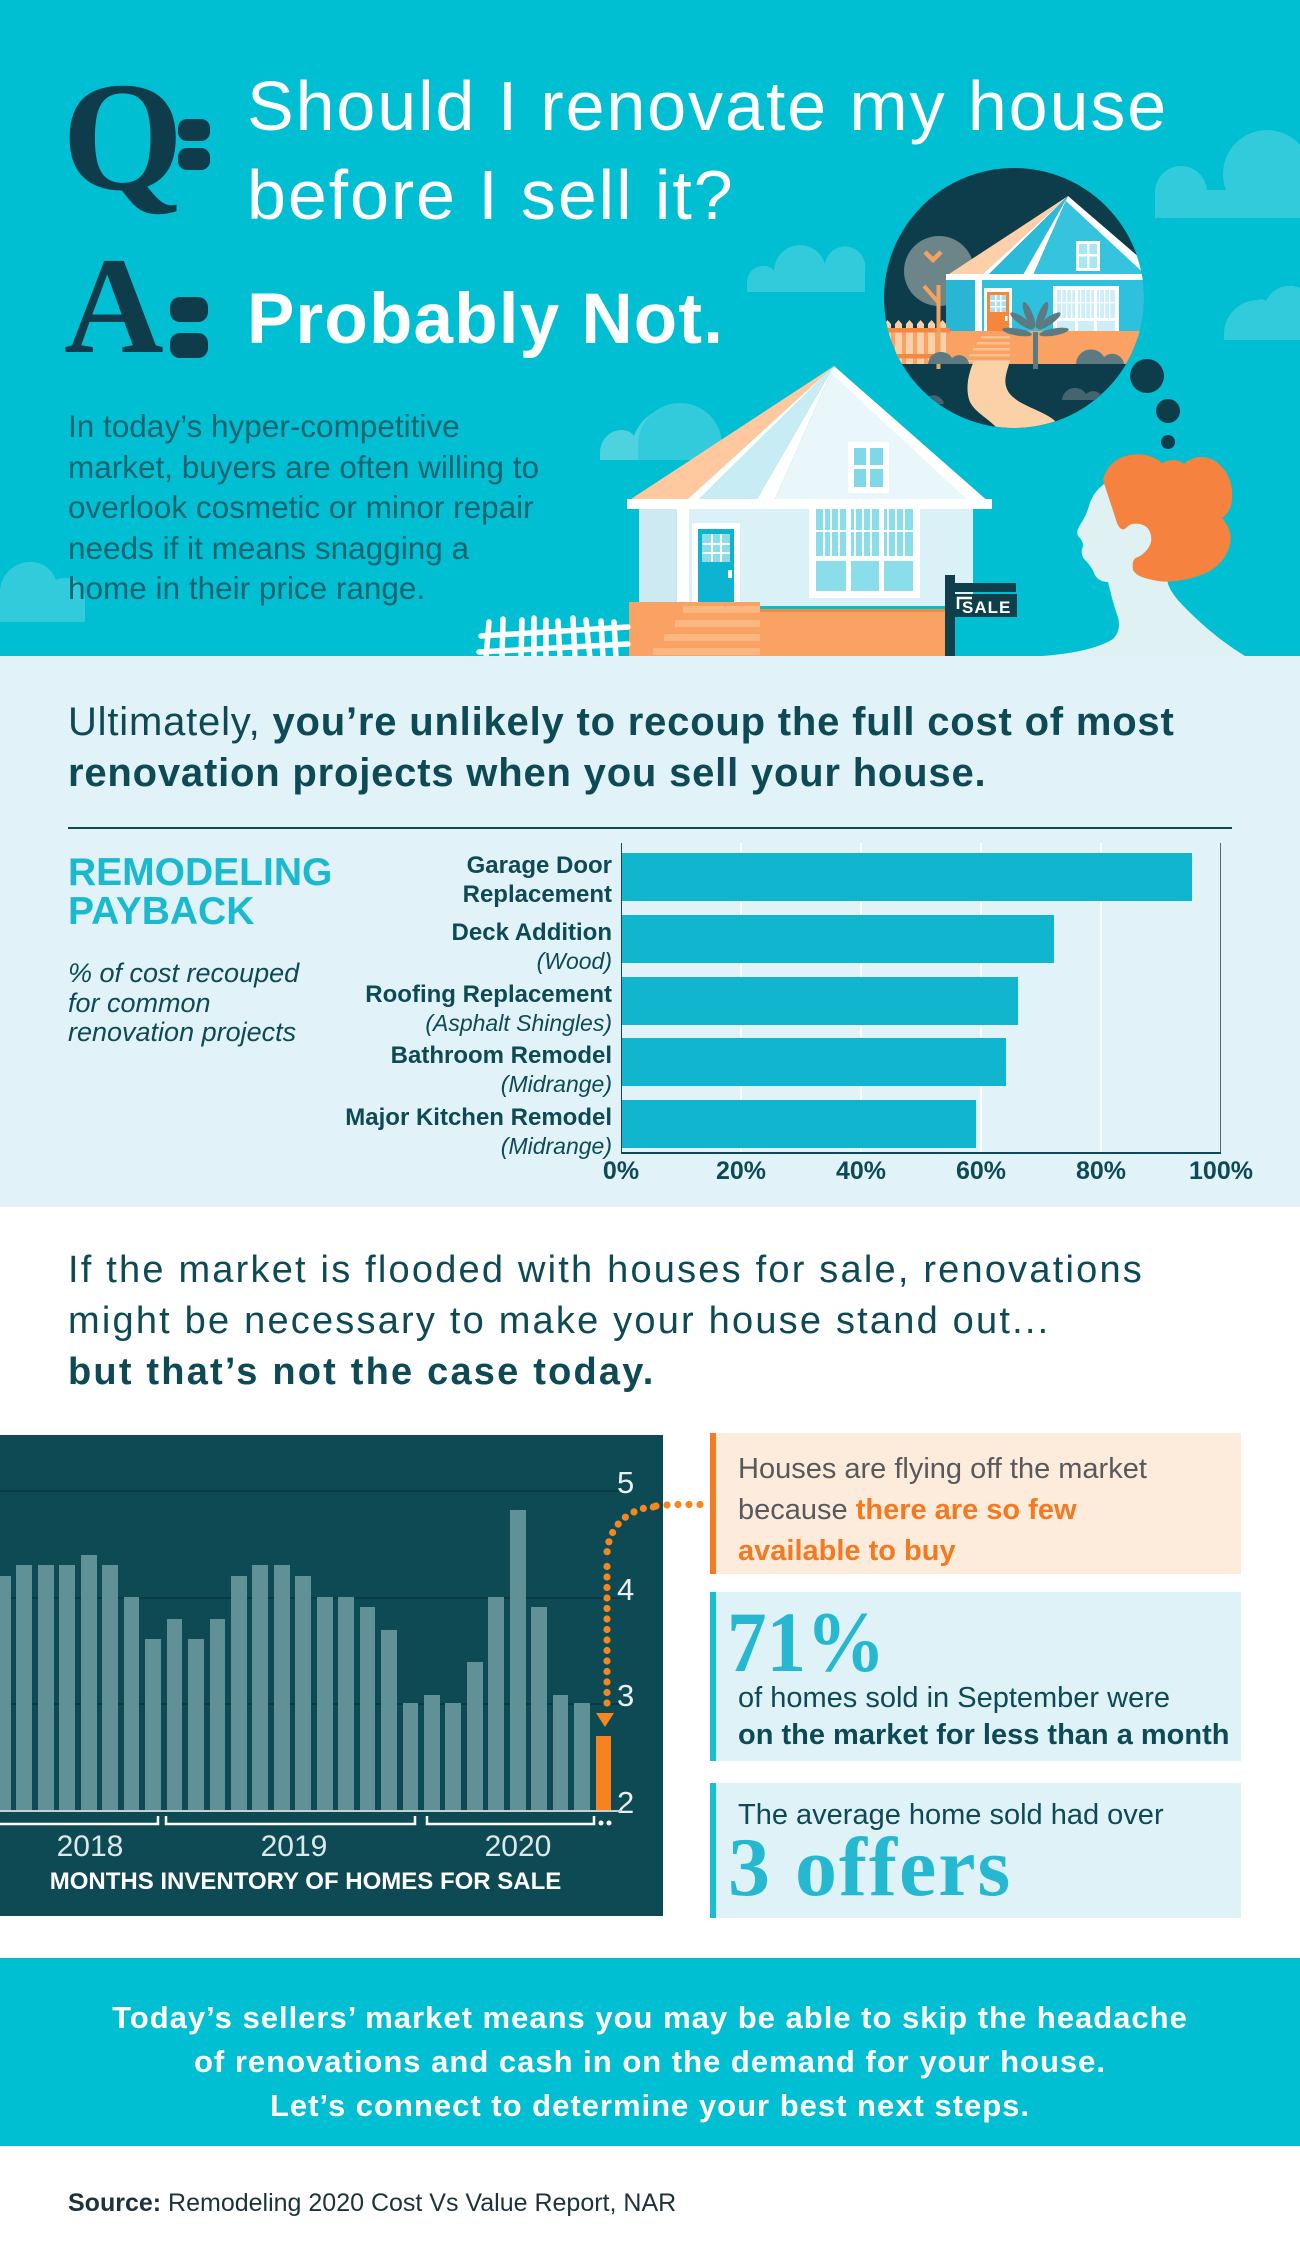 The height and width of the screenshot is (2246, 1300). Describe the element at coordinates (986, 607) in the screenshot. I see `svg-text: SALE` at that location.